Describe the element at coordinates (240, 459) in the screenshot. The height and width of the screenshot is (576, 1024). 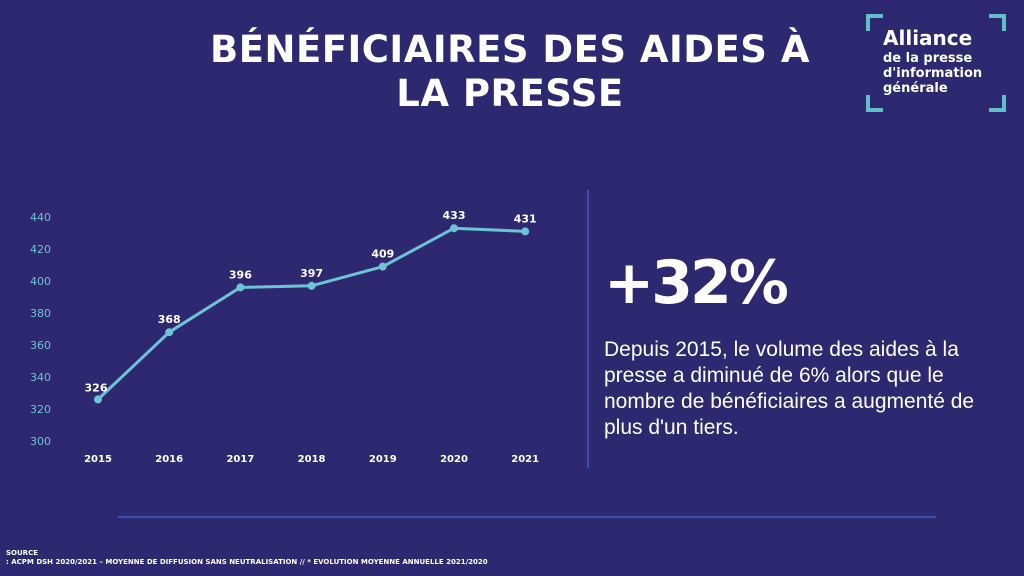
I see `x-tick-label: 2017` at that location.